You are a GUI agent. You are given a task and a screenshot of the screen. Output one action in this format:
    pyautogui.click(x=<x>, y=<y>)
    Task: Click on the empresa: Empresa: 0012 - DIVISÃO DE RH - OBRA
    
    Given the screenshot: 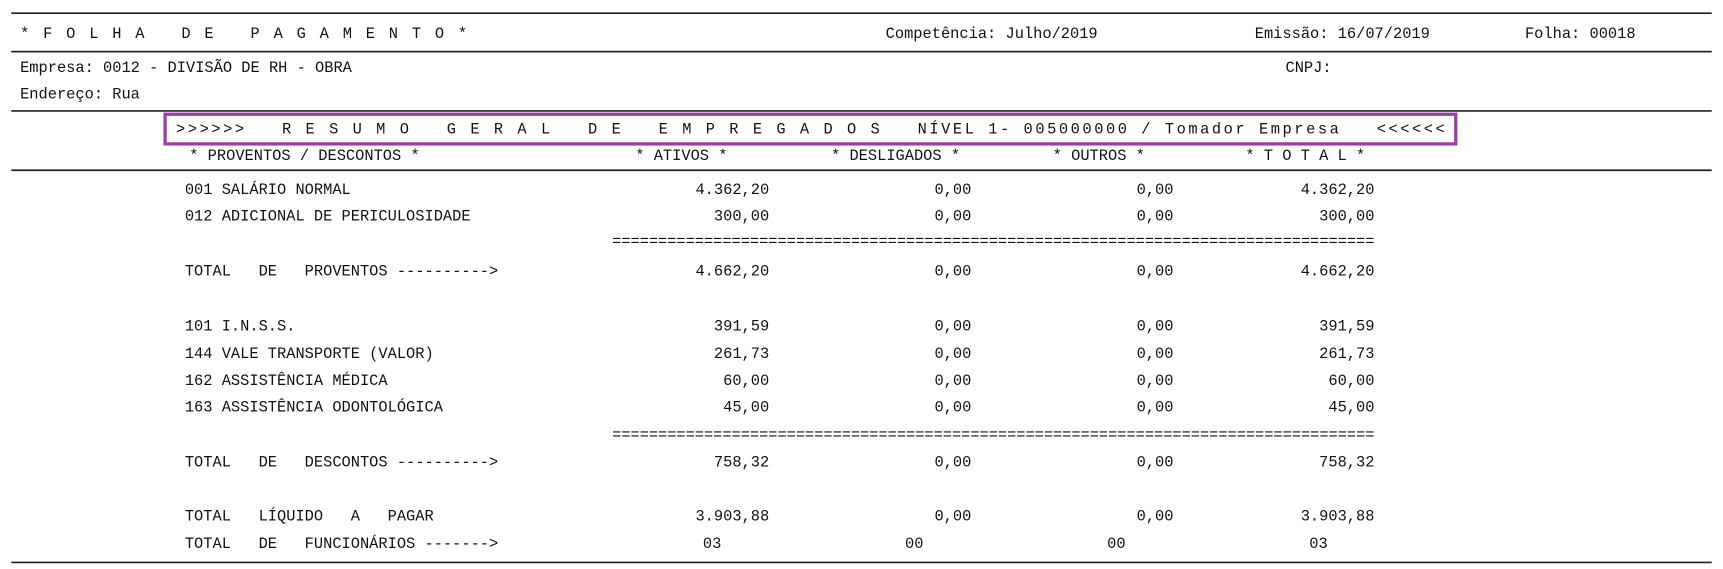 What is the action you would take?
    pyautogui.click(x=186, y=68)
    